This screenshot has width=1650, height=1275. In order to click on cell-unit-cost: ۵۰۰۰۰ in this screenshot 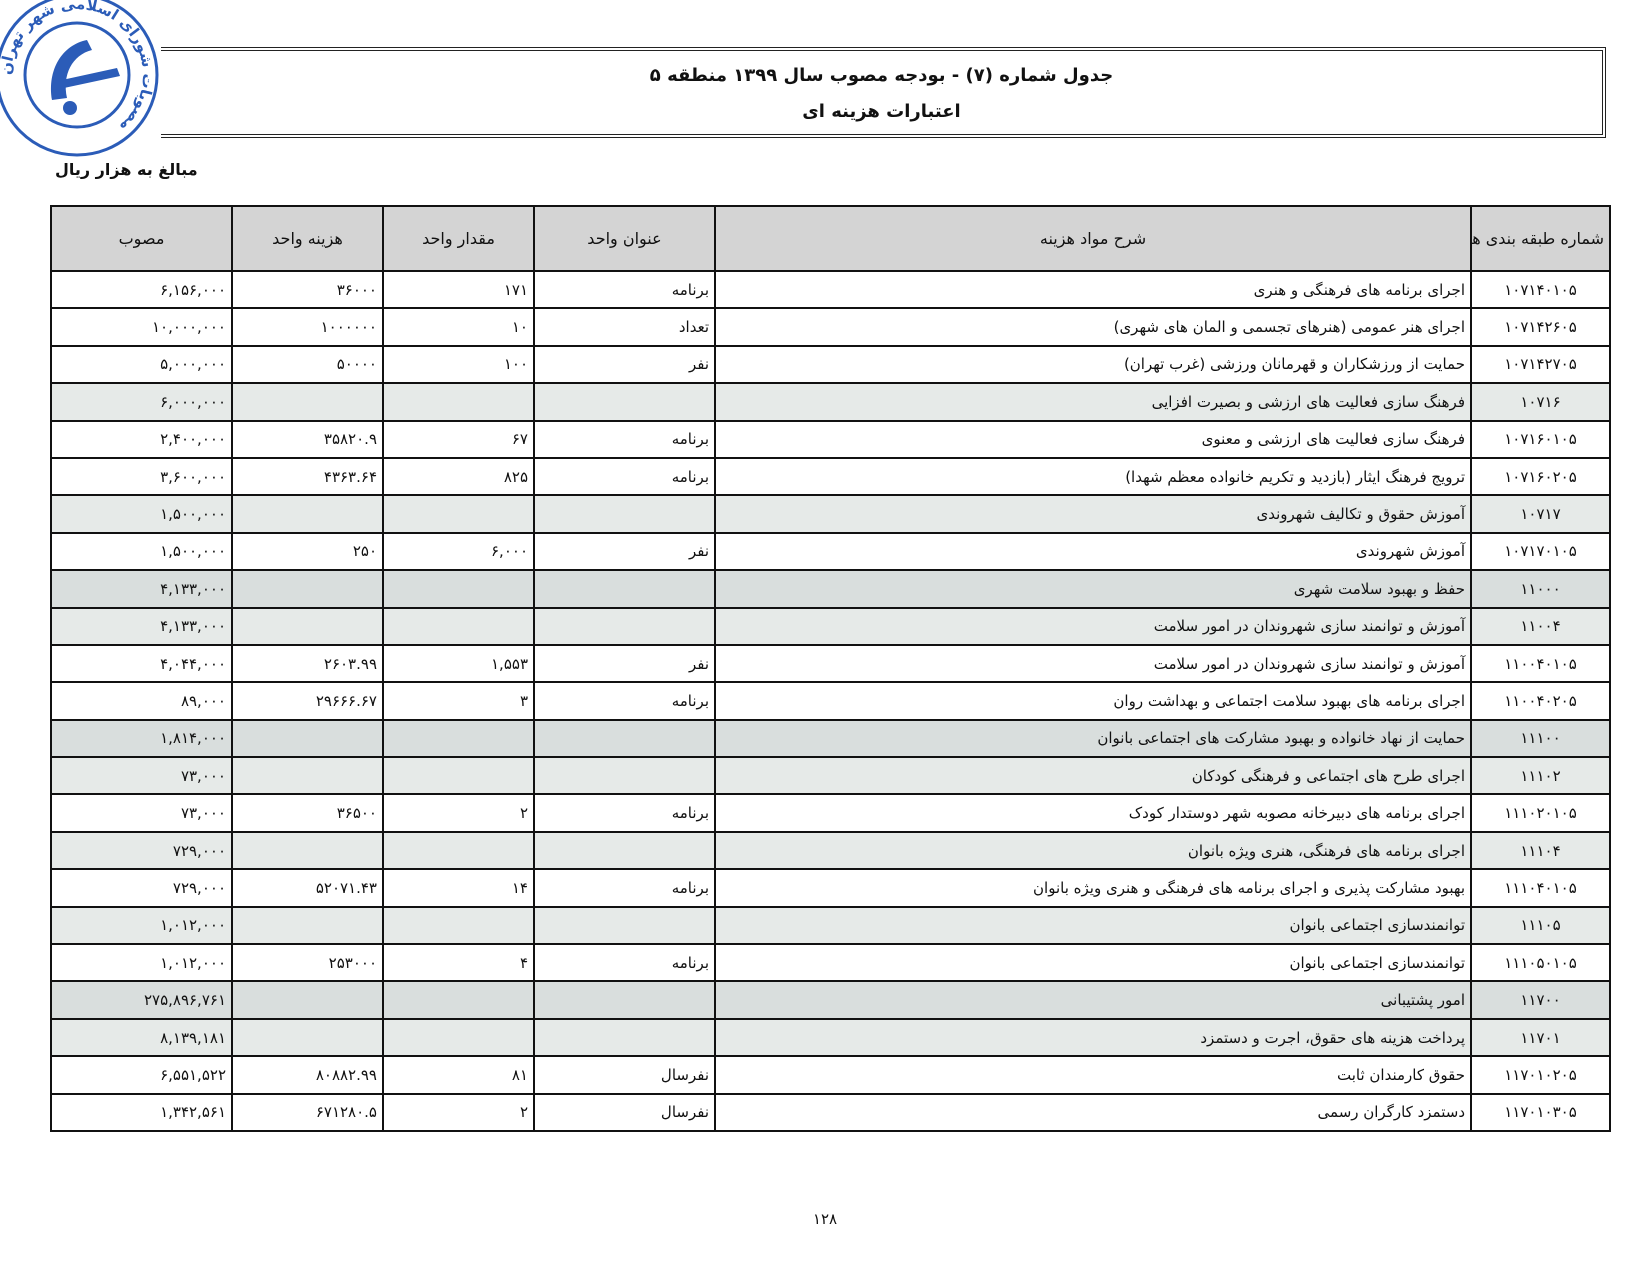, I will do `click(307, 364)`.